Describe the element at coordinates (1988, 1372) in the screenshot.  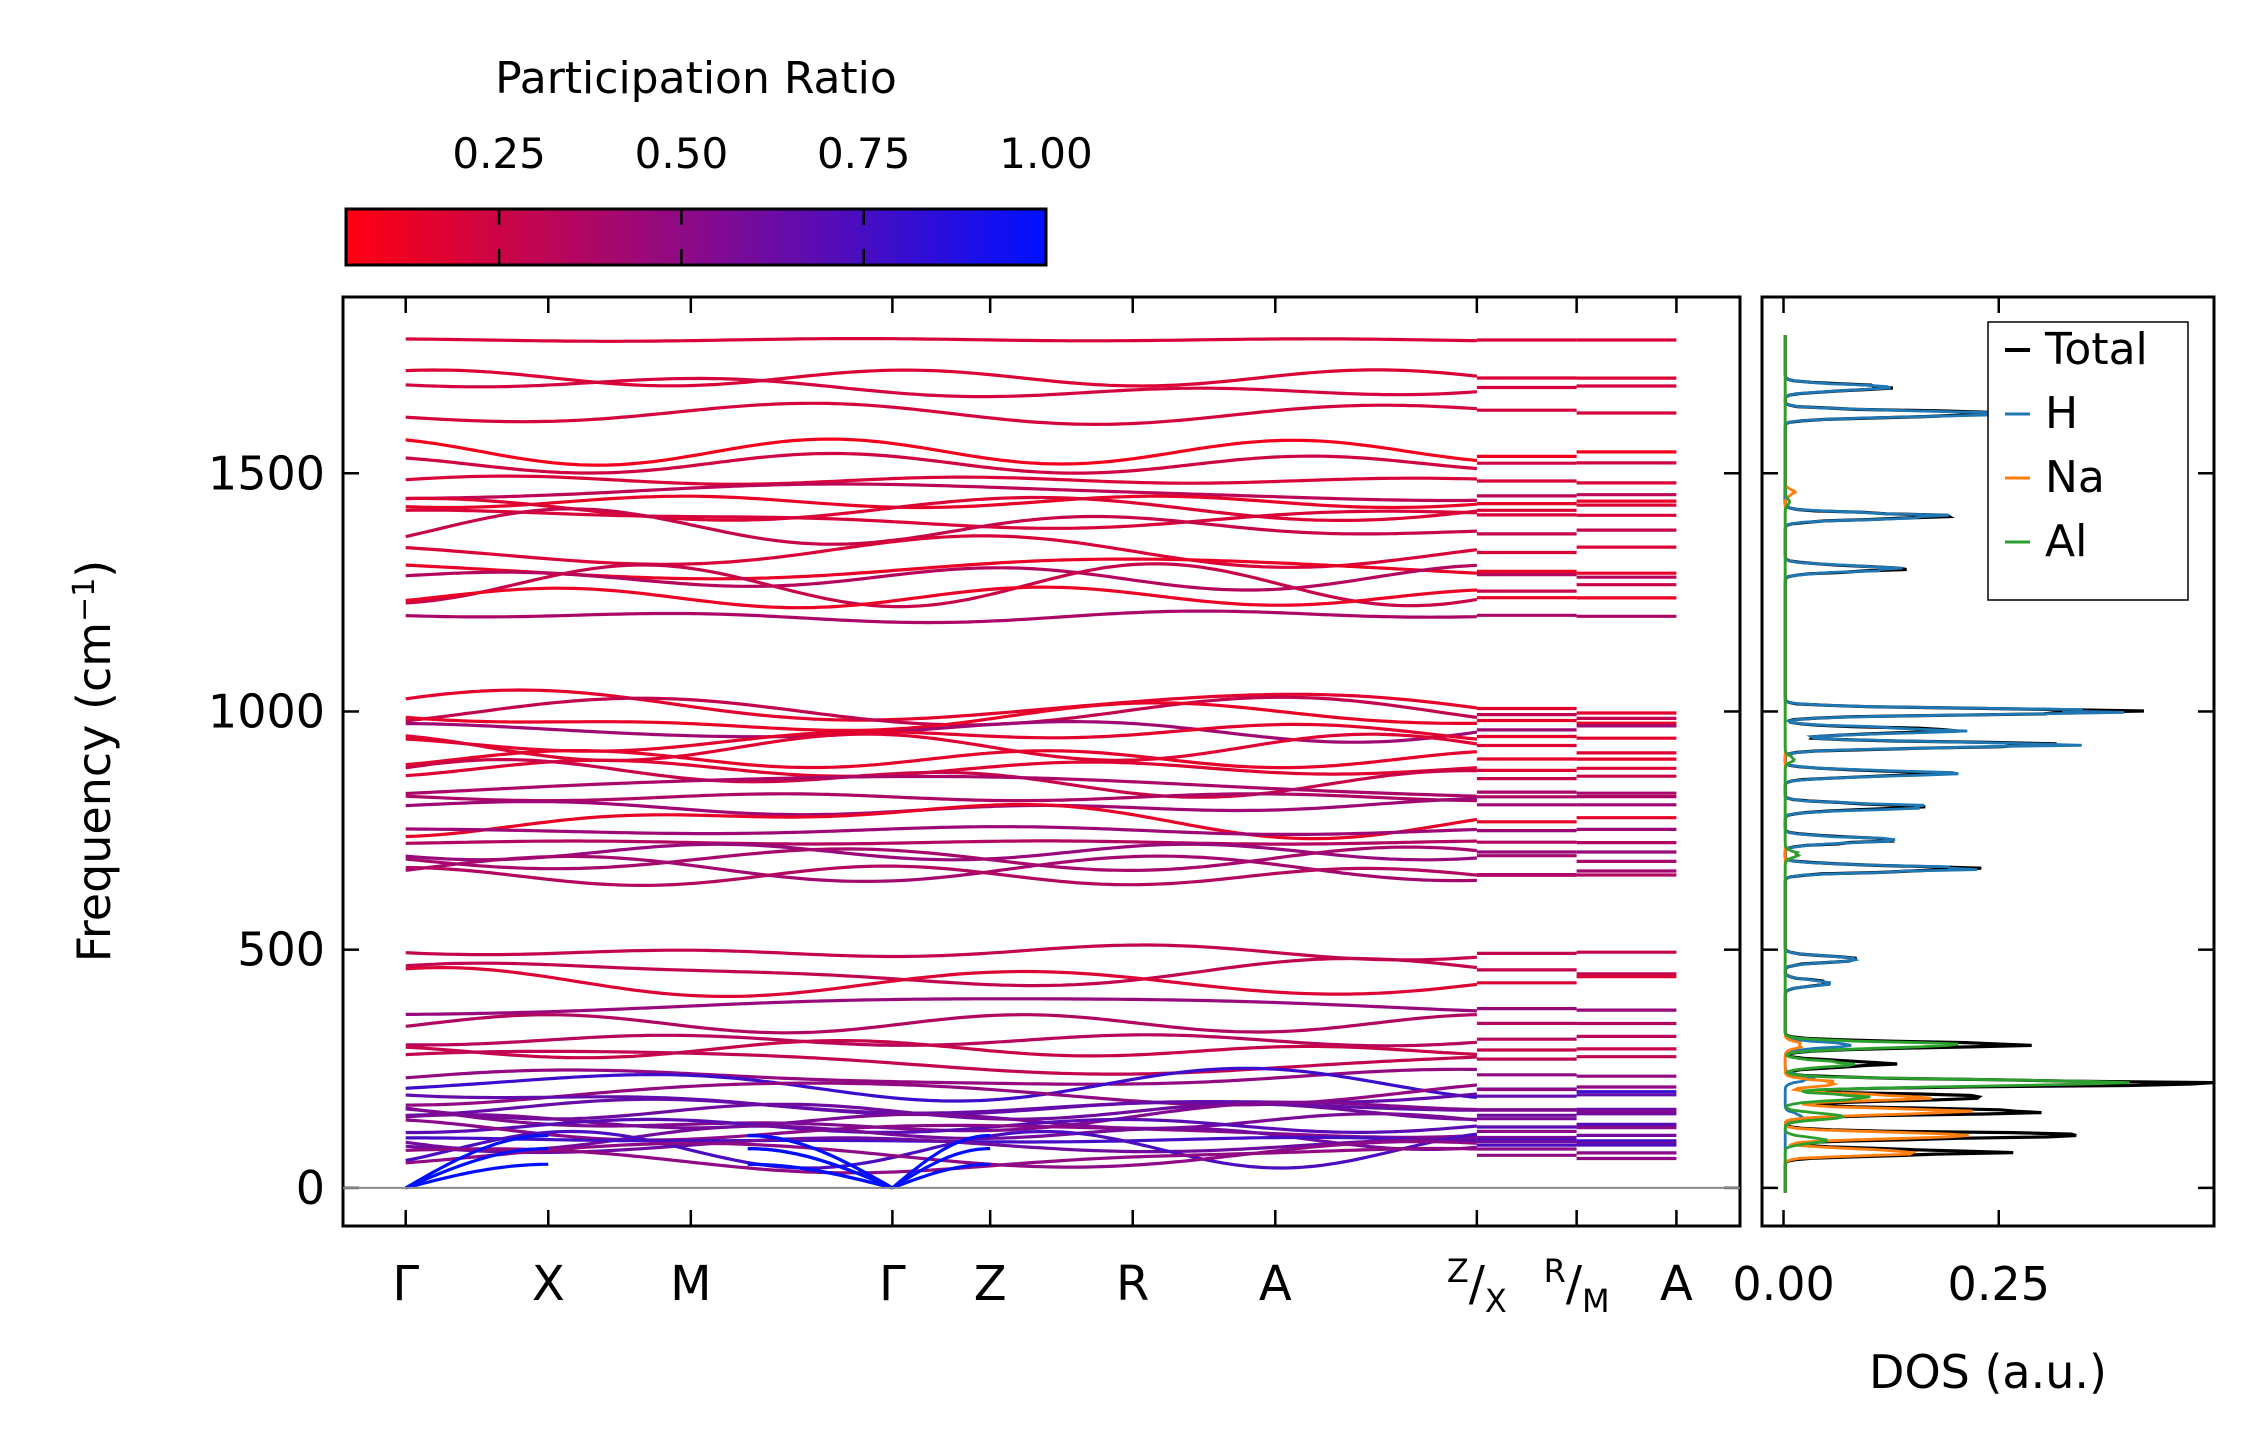
I see `dos-x-axis-label: DOS (a.u.)` at that location.